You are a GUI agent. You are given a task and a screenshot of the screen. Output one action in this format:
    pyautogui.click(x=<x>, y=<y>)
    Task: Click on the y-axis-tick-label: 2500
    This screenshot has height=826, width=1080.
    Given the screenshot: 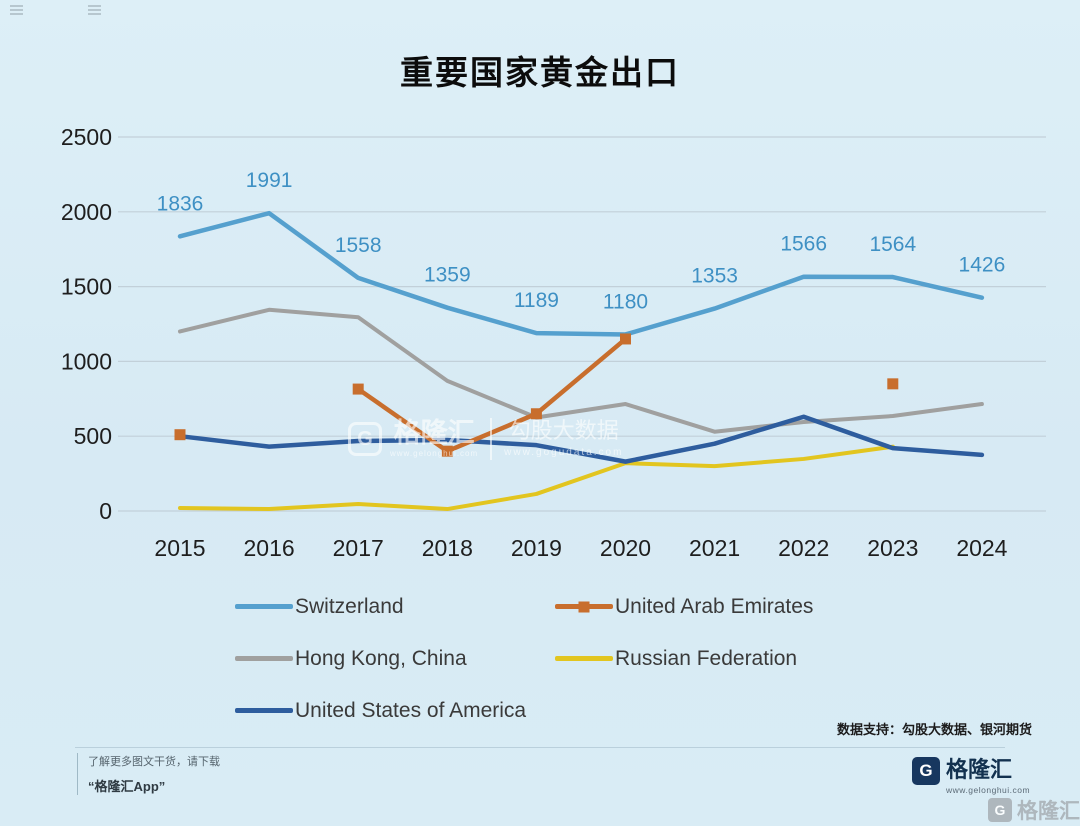 What is the action you would take?
    pyautogui.click(x=86, y=137)
    